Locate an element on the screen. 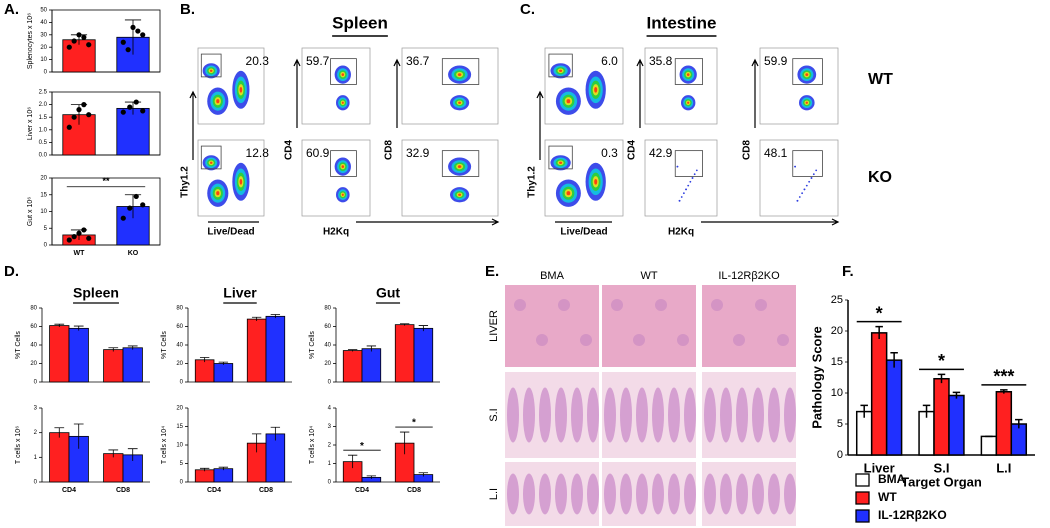 This screenshot has width=1050, height=528. x-axis-label: H2Kq is located at coordinates (336, 232).